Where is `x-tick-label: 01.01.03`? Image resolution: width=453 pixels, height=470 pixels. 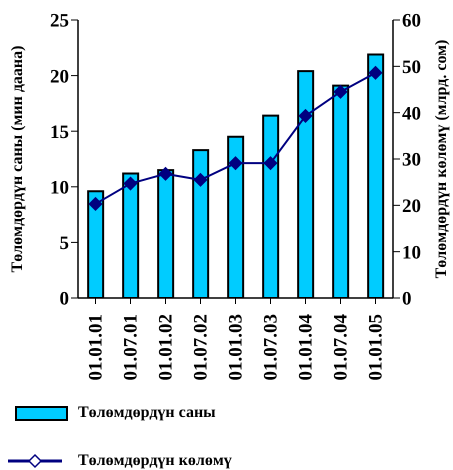 x-tick-label: 01.01.03 is located at coordinates (235, 347).